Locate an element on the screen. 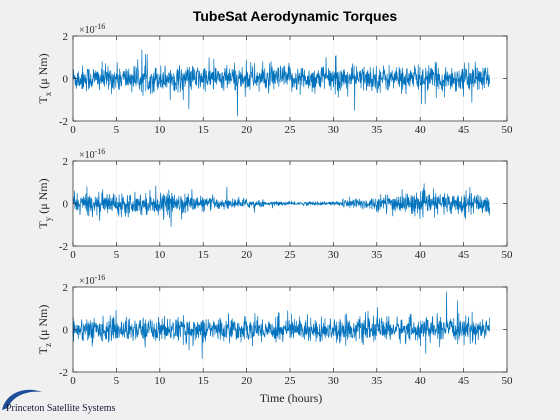  company-logo: Princeton Satellite Systems is located at coordinates (59, 401).